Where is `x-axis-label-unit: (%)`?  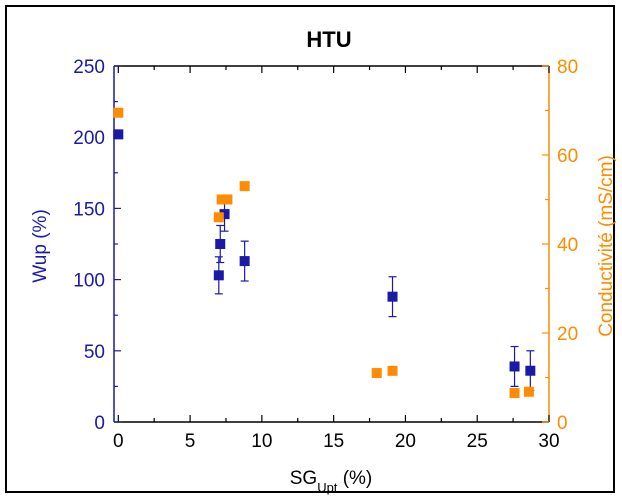 x-axis-label-unit: (%) is located at coordinates (354, 478).